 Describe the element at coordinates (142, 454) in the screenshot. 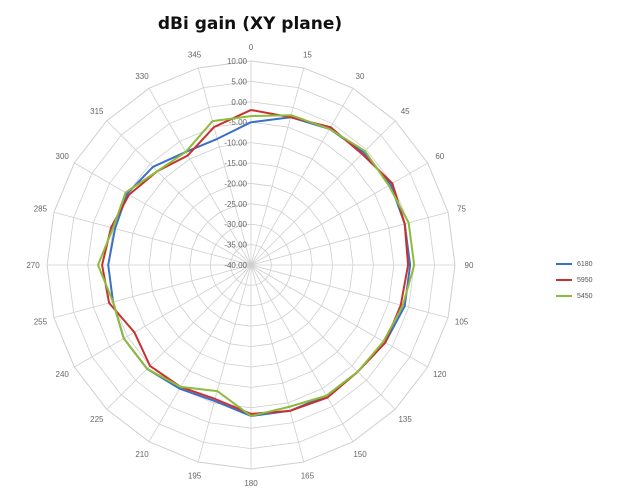

I see `angle-label: 210` at that location.